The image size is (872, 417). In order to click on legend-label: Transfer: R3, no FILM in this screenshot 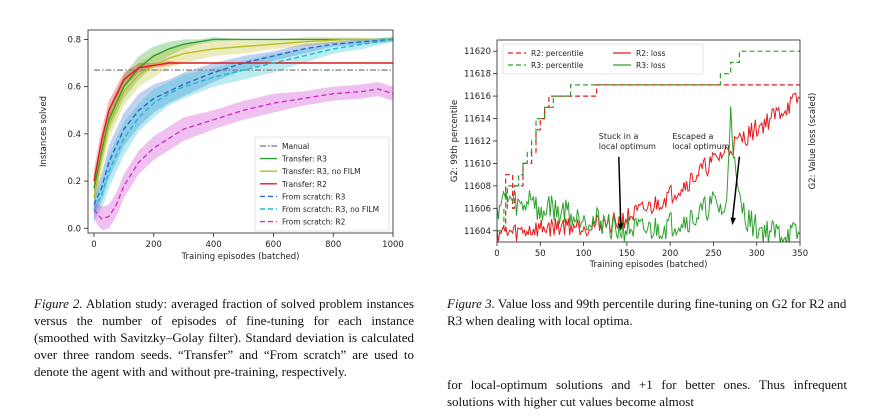, I will do `click(321, 171)`.